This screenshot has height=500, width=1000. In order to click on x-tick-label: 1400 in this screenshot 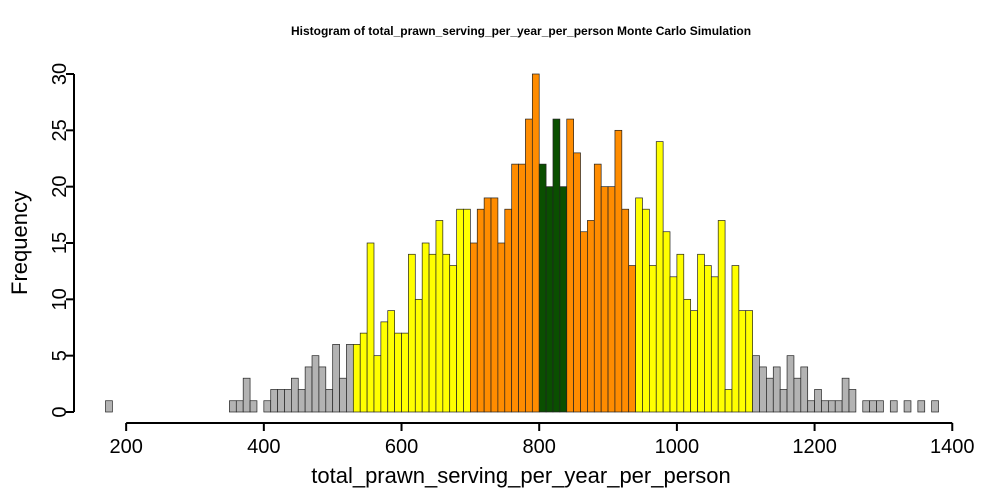, I will do `click(952, 447)`.